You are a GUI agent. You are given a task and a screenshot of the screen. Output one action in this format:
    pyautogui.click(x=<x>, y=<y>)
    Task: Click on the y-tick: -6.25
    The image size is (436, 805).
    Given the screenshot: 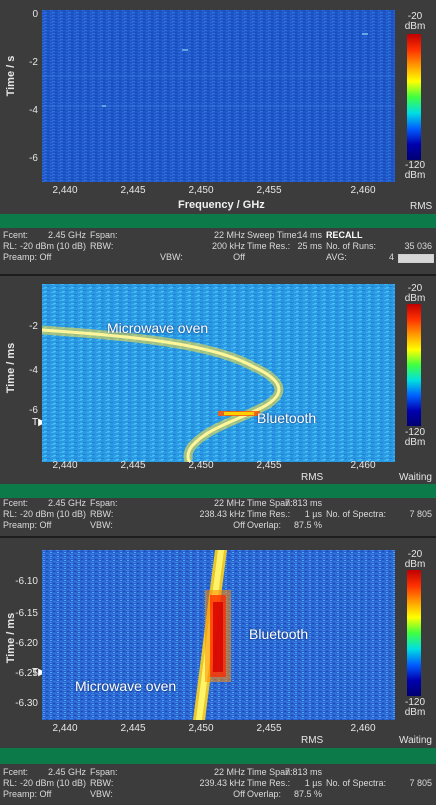 What is the action you would take?
    pyautogui.click(x=26, y=673)
    